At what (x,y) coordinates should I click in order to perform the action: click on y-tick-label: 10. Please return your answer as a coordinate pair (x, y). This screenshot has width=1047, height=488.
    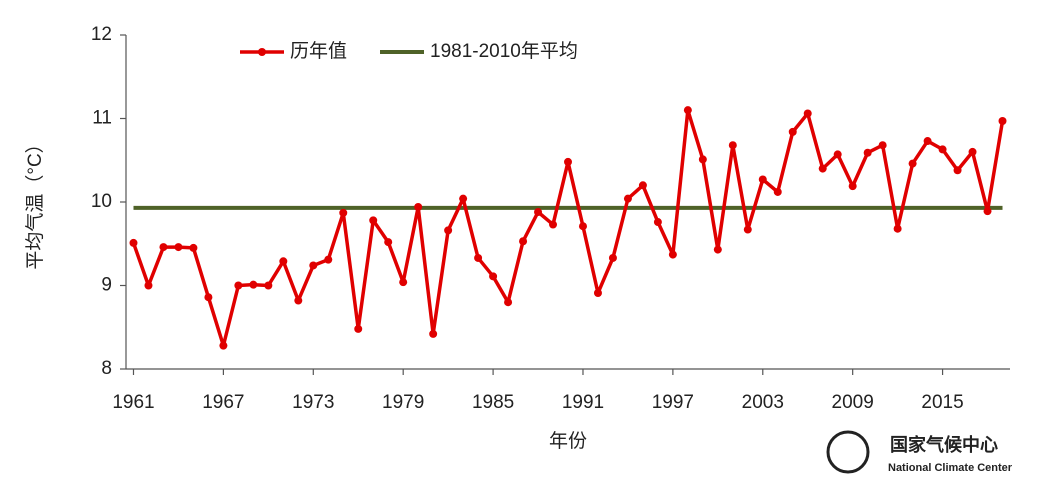
    Looking at the image, I should click on (101, 201).